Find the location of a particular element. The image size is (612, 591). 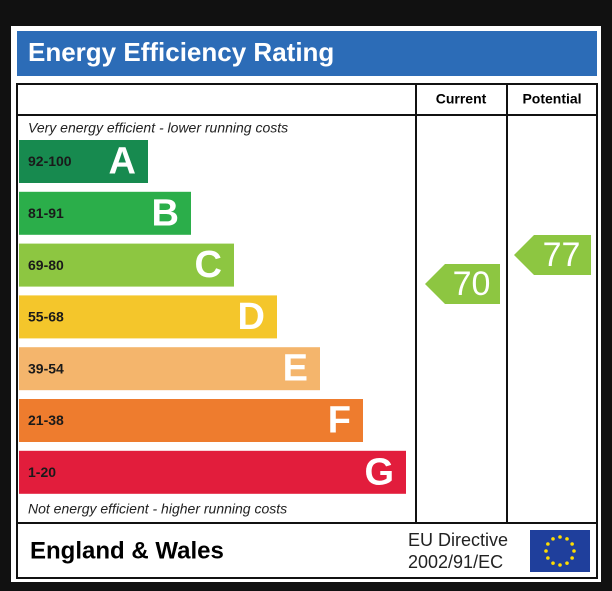

band-letter: D is located at coordinates (251, 317).